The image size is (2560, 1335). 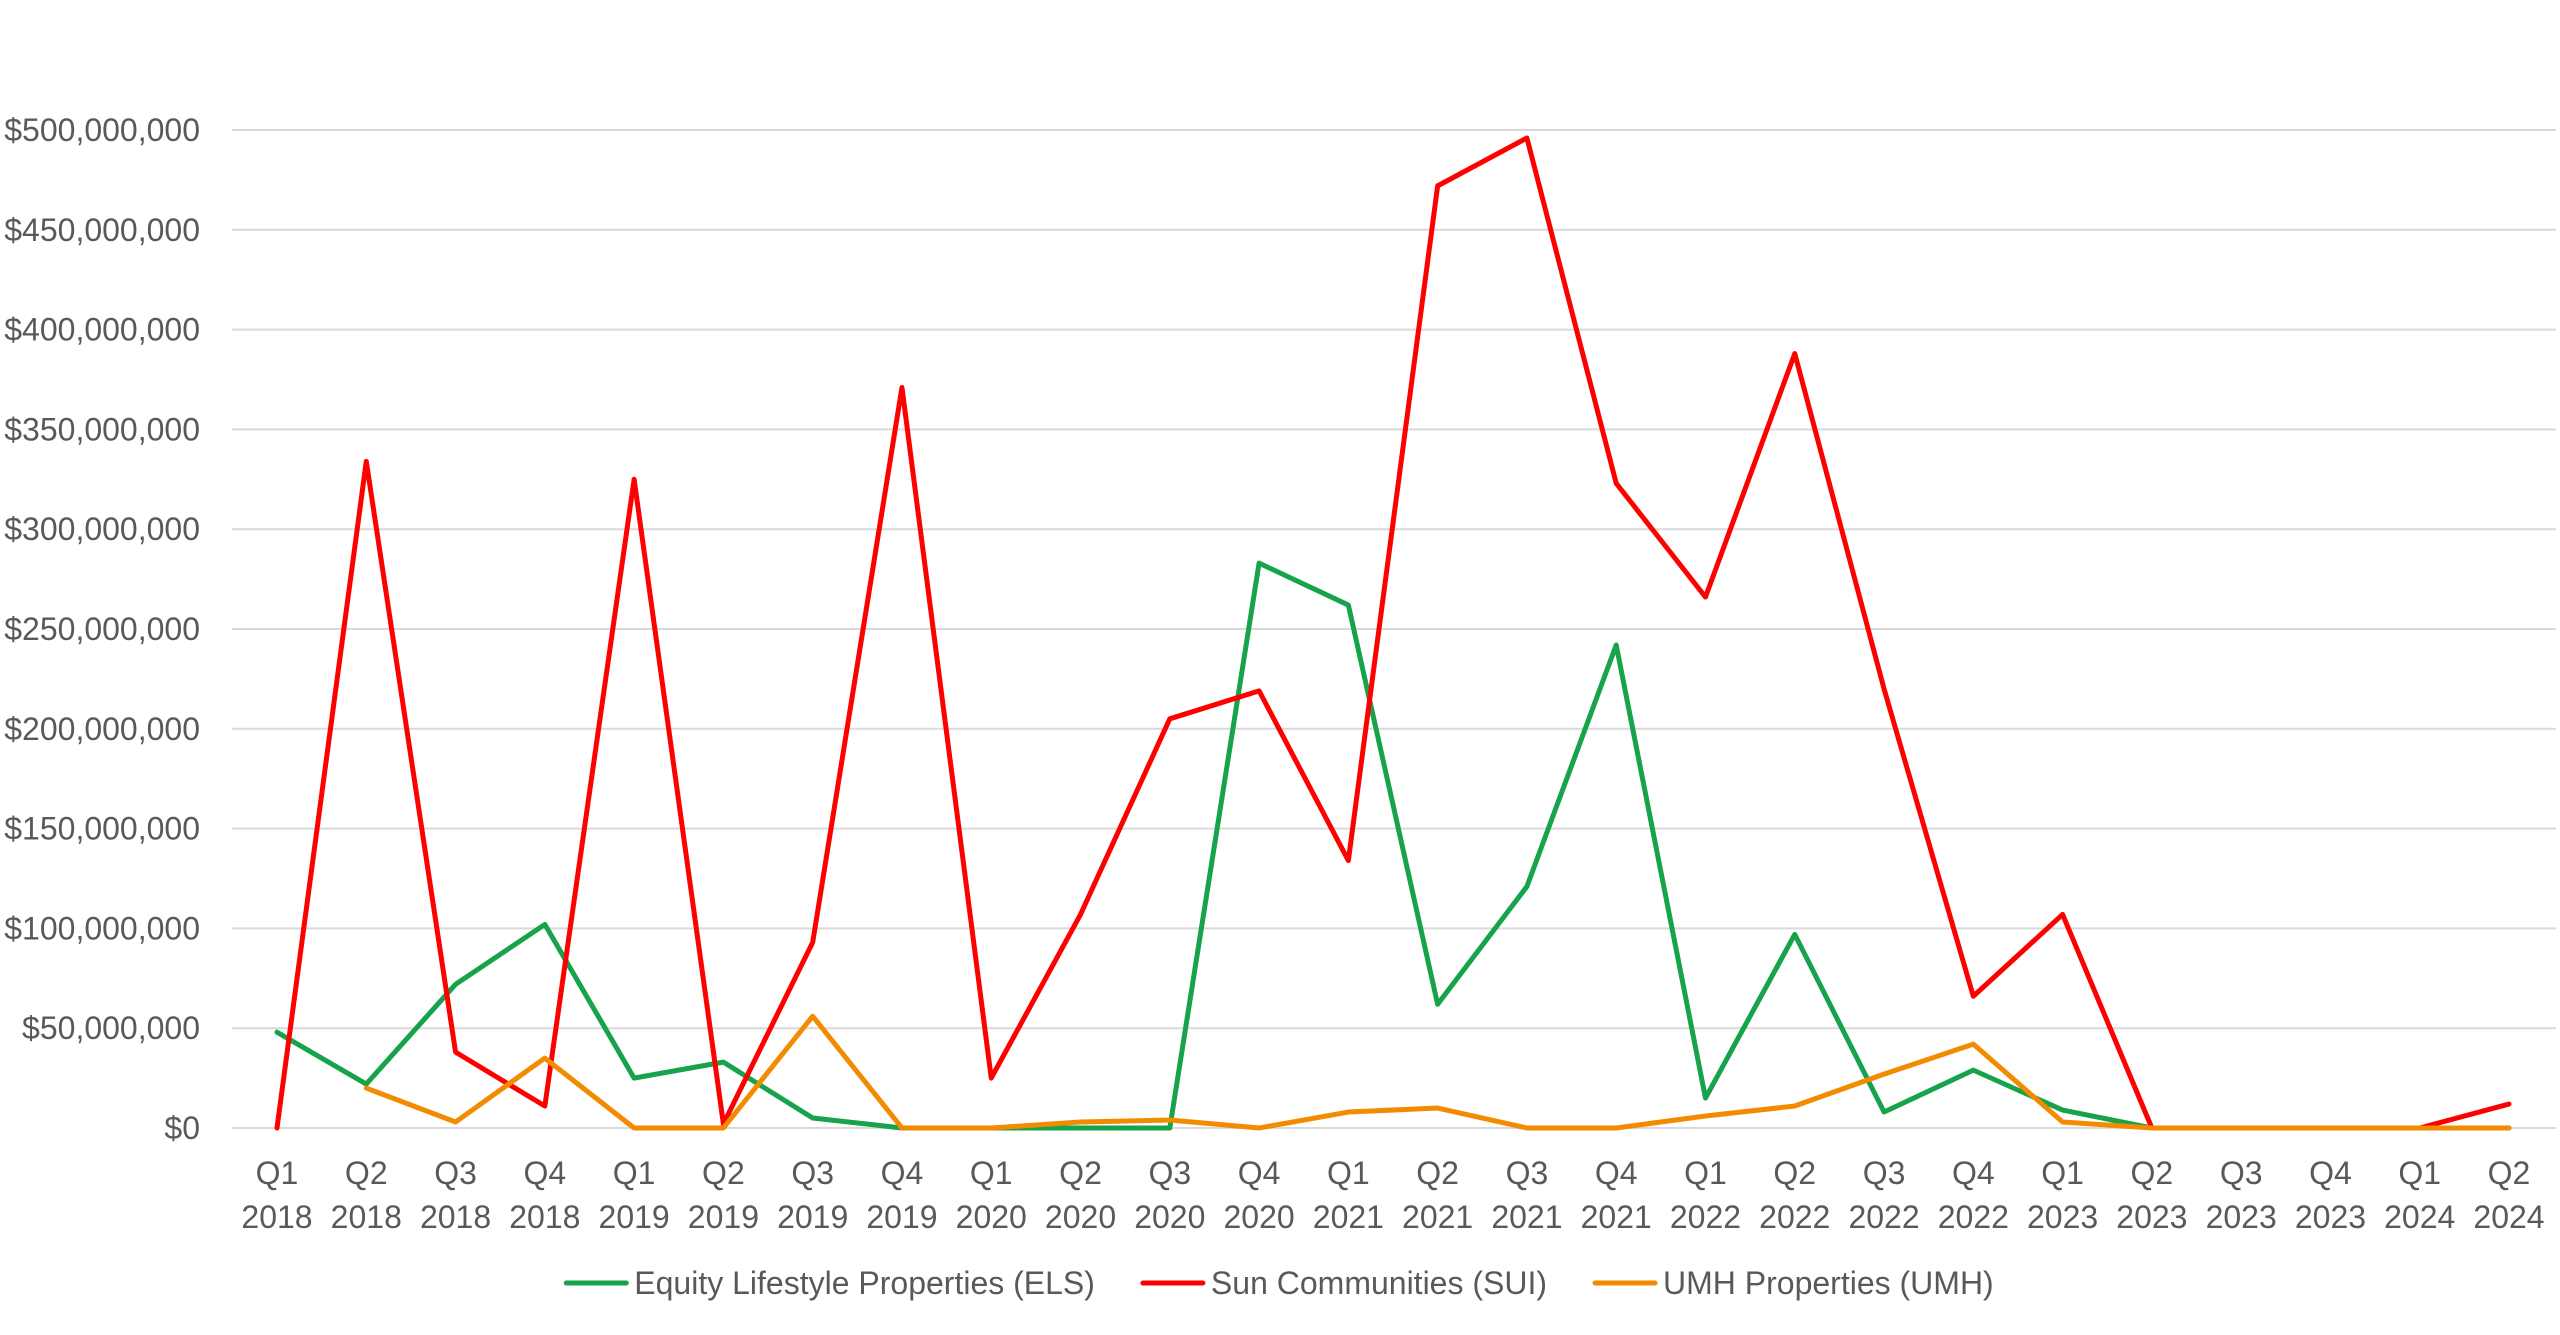 I want to click on x-tick-label: Q3 2022, so click(x=1883, y=1195).